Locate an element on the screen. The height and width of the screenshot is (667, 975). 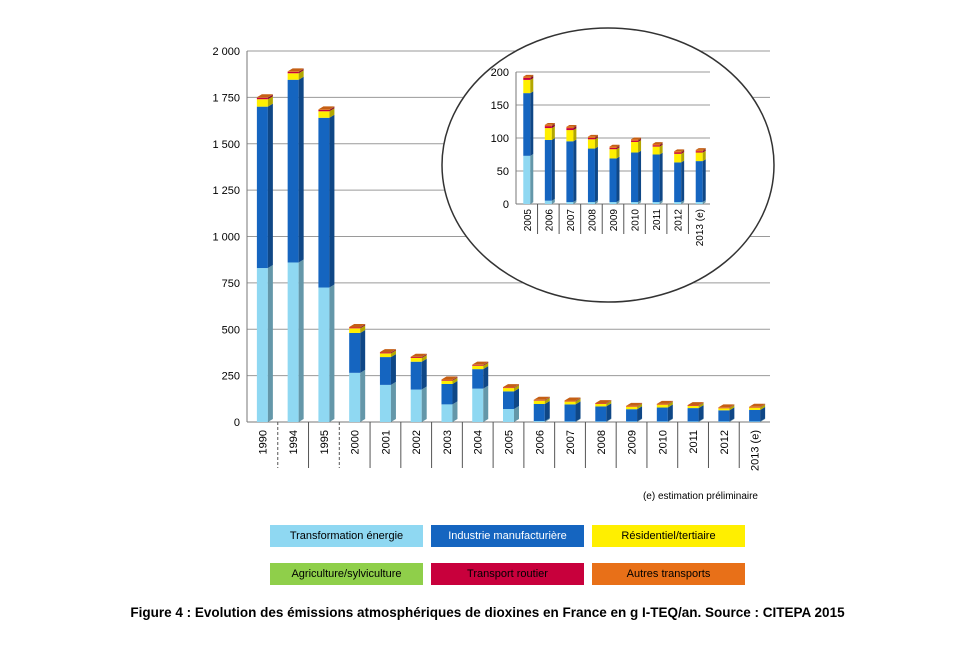
y-tick-label: 2 000 is located at coordinates (226, 52).